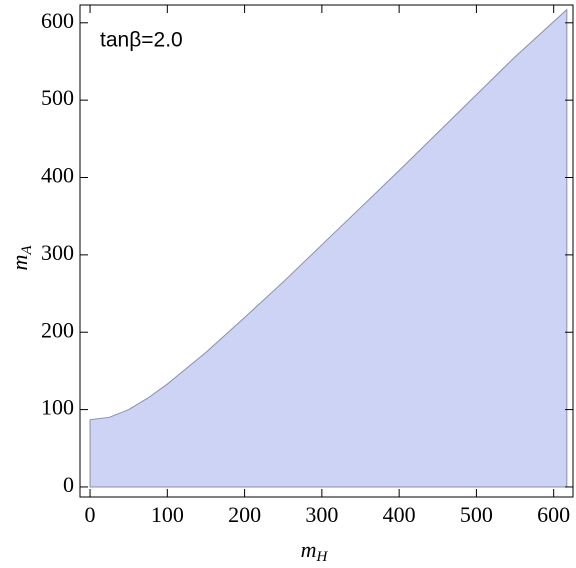 The height and width of the screenshot is (568, 576). What do you see at coordinates (57, 97) in the screenshot?
I see `y-tick-label: 500` at bounding box center [57, 97].